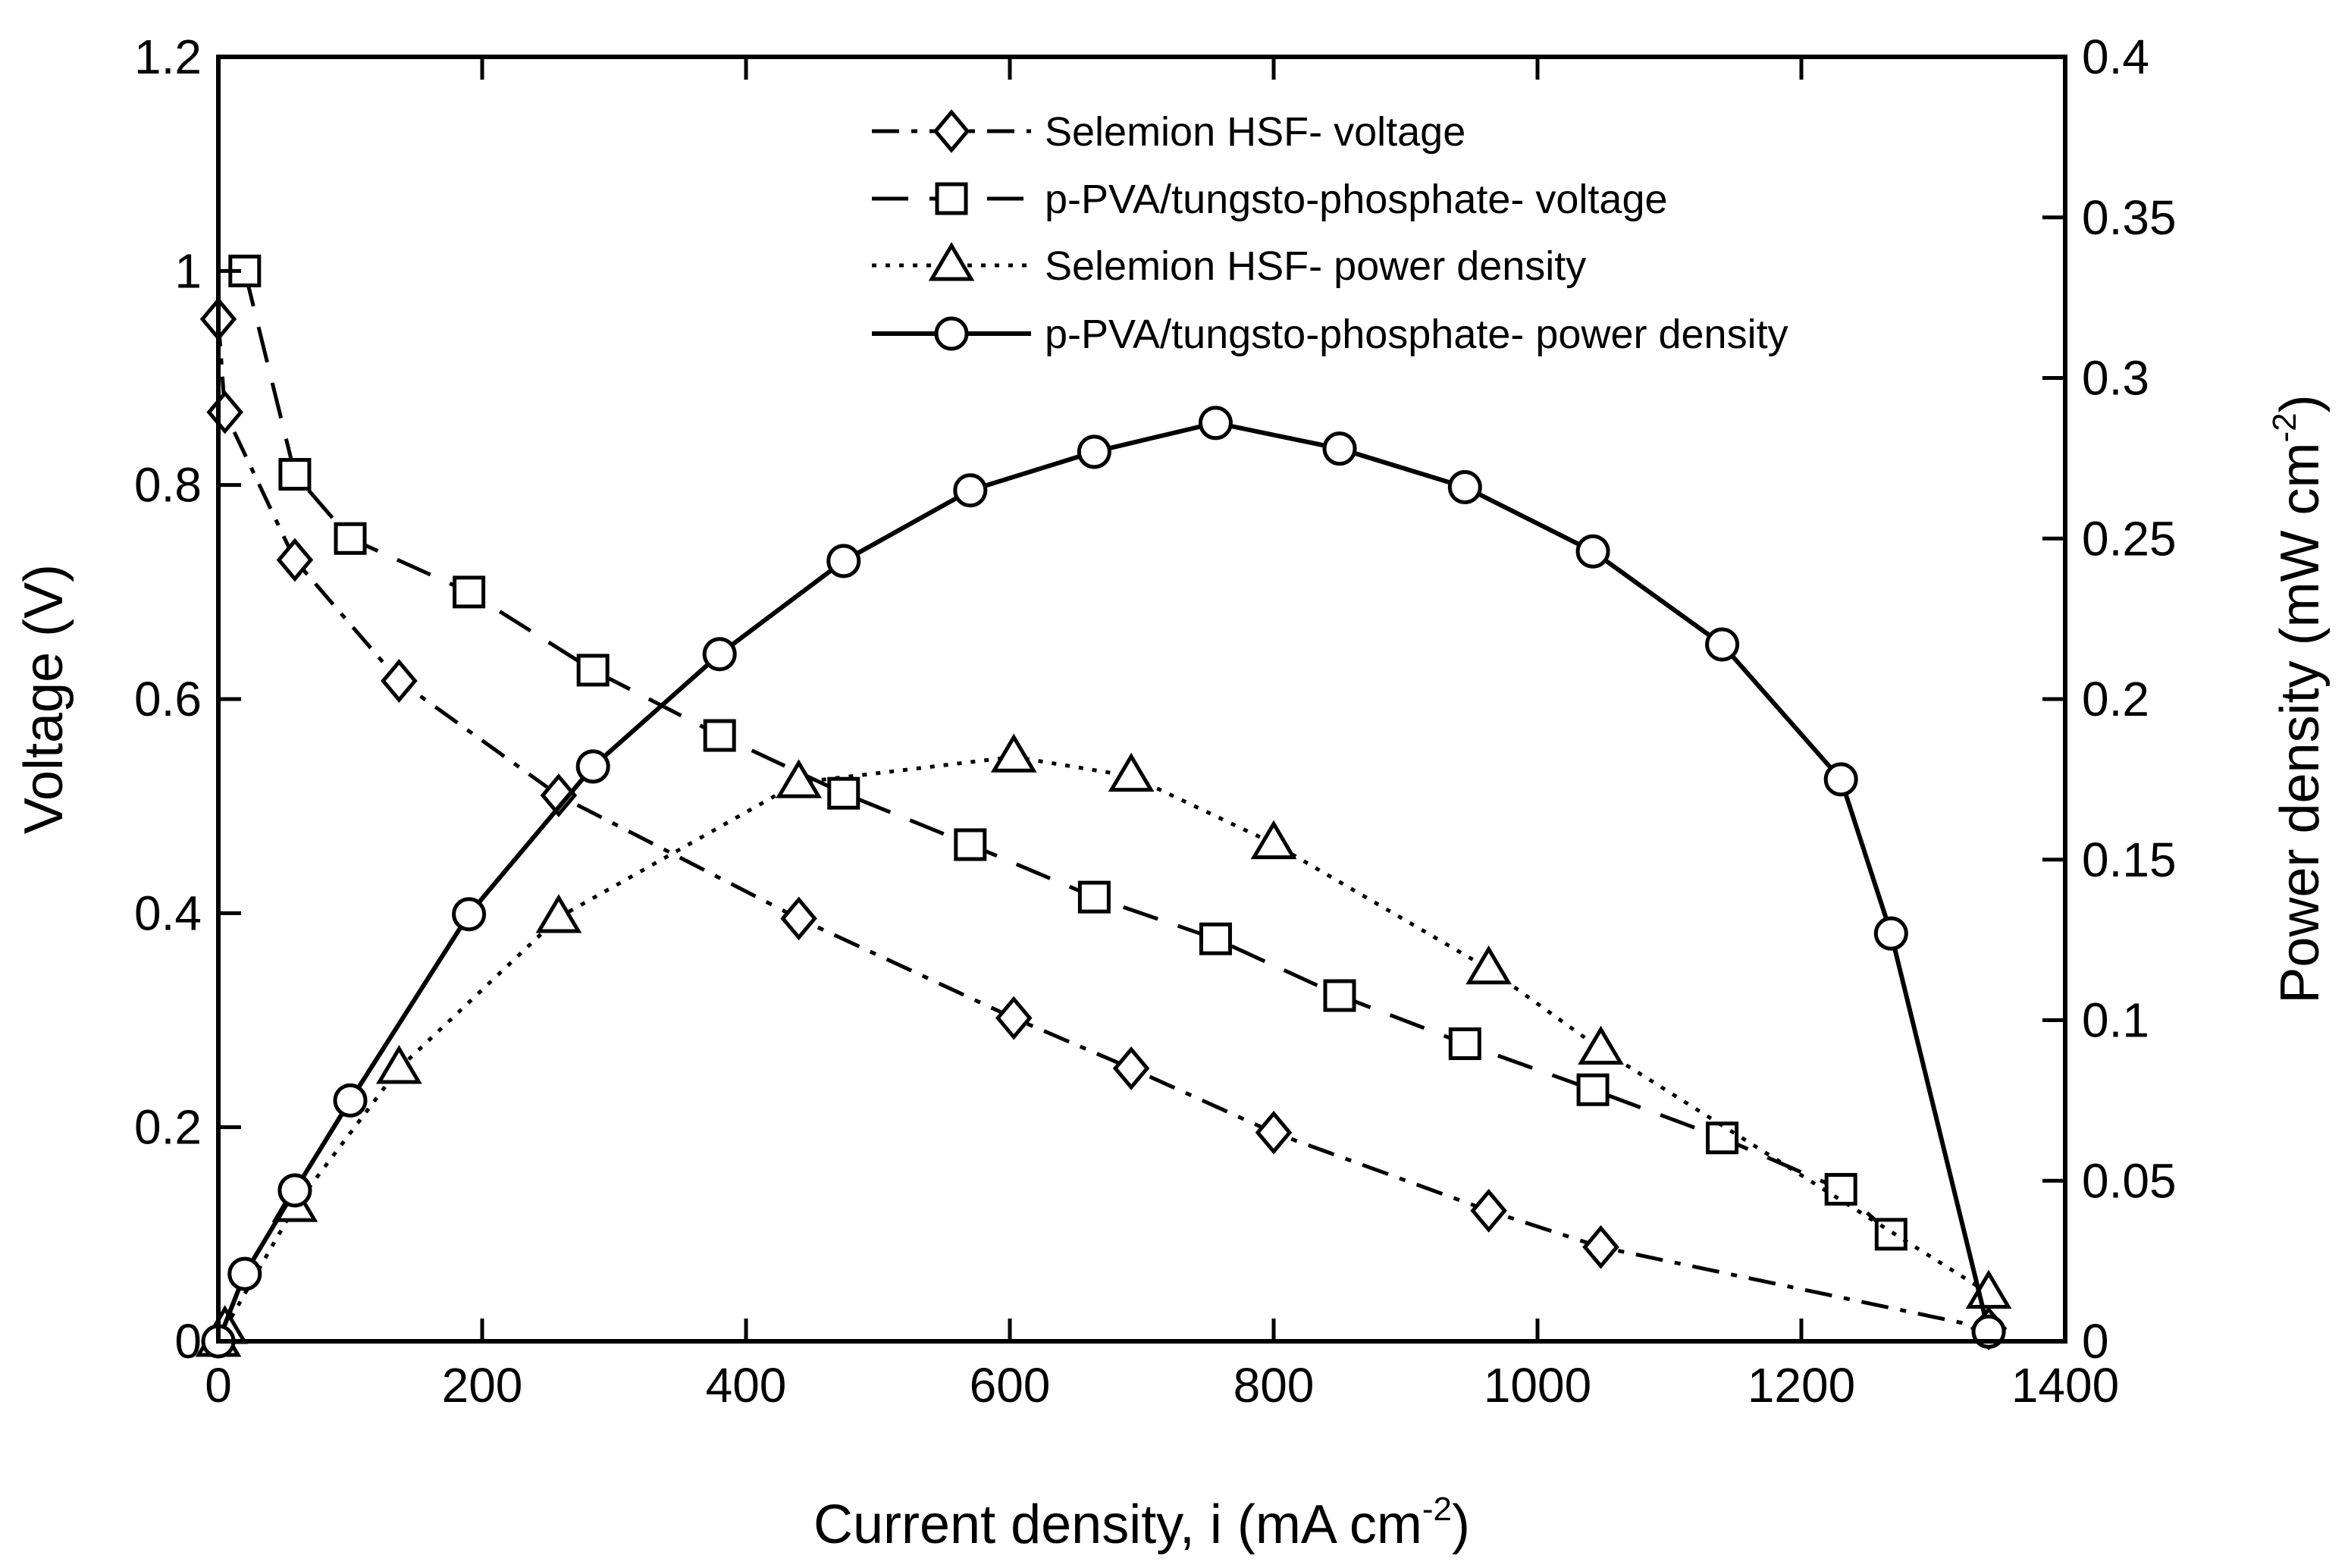 This screenshot has height=1568, width=2351. I want to click on legend-bg, so click(1410, 234).